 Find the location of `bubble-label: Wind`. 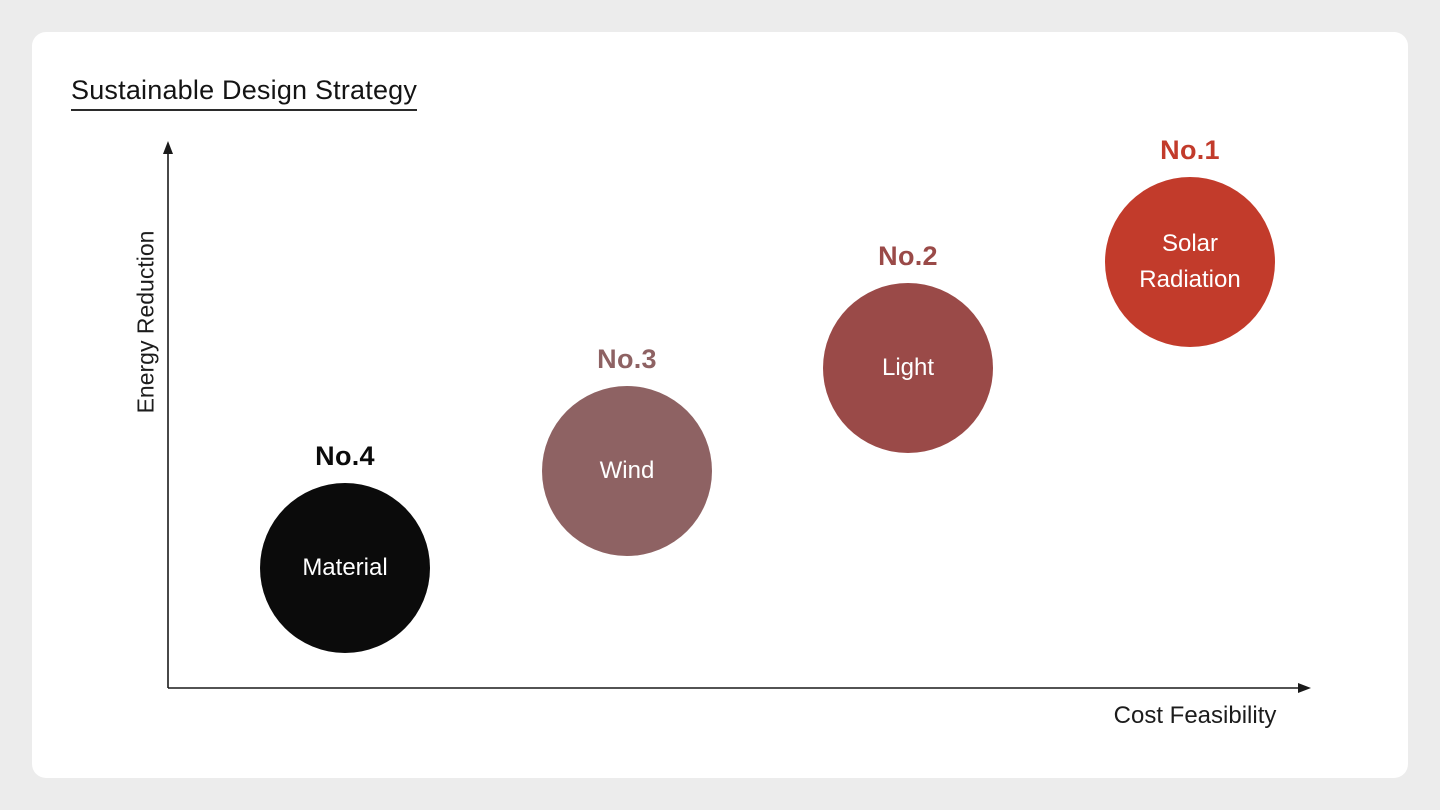

bubble-label: Wind is located at coordinates (627, 470).